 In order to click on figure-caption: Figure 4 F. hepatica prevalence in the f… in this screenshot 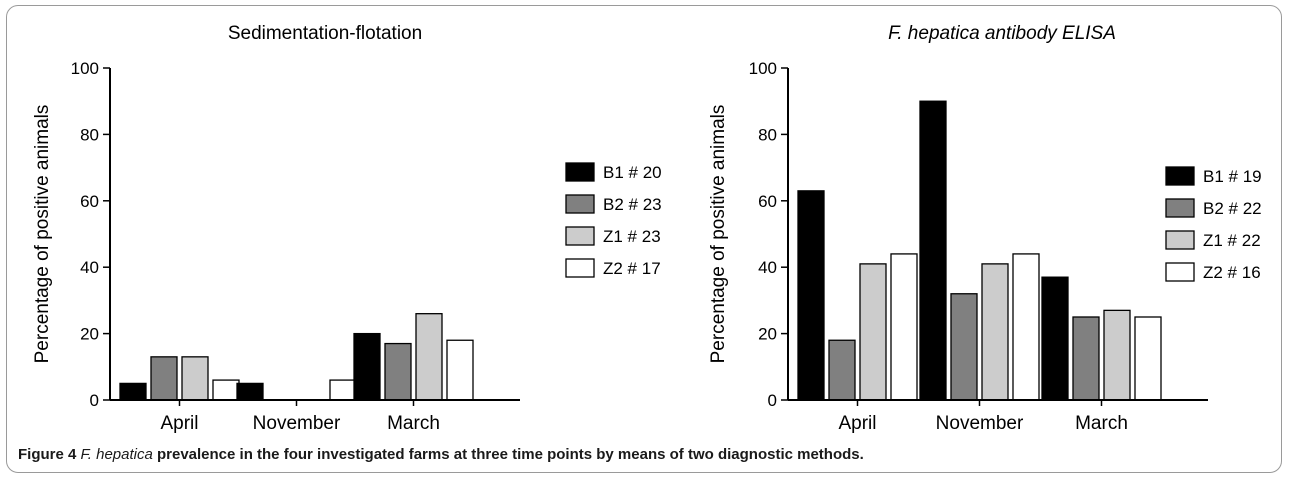, I will do `click(643, 454)`.